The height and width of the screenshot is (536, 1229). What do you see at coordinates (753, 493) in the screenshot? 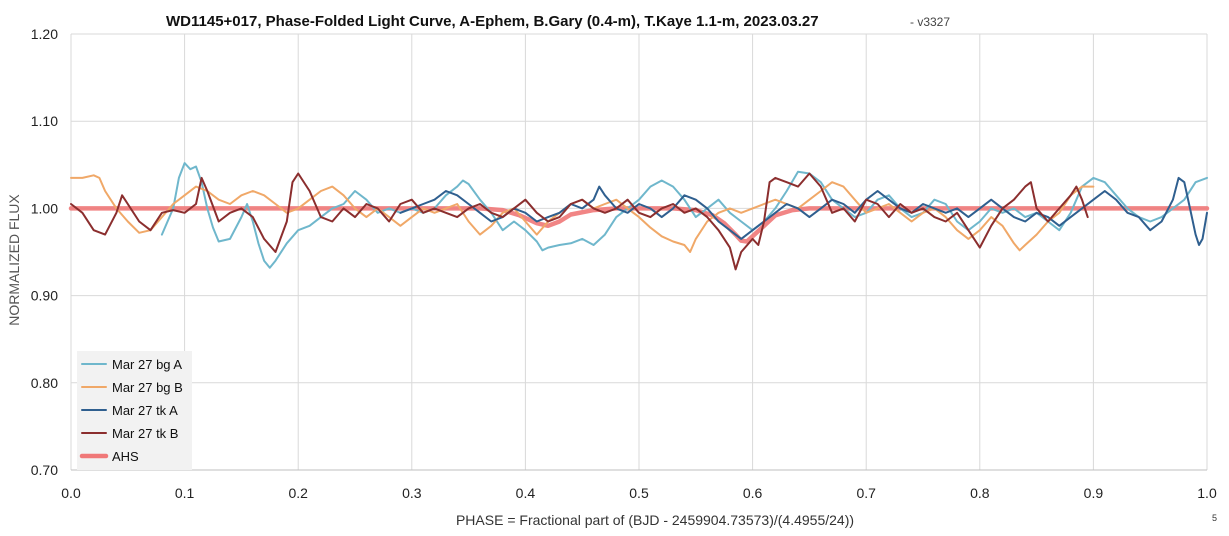
I see `x-tick-label: 0.6` at bounding box center [753, 493].